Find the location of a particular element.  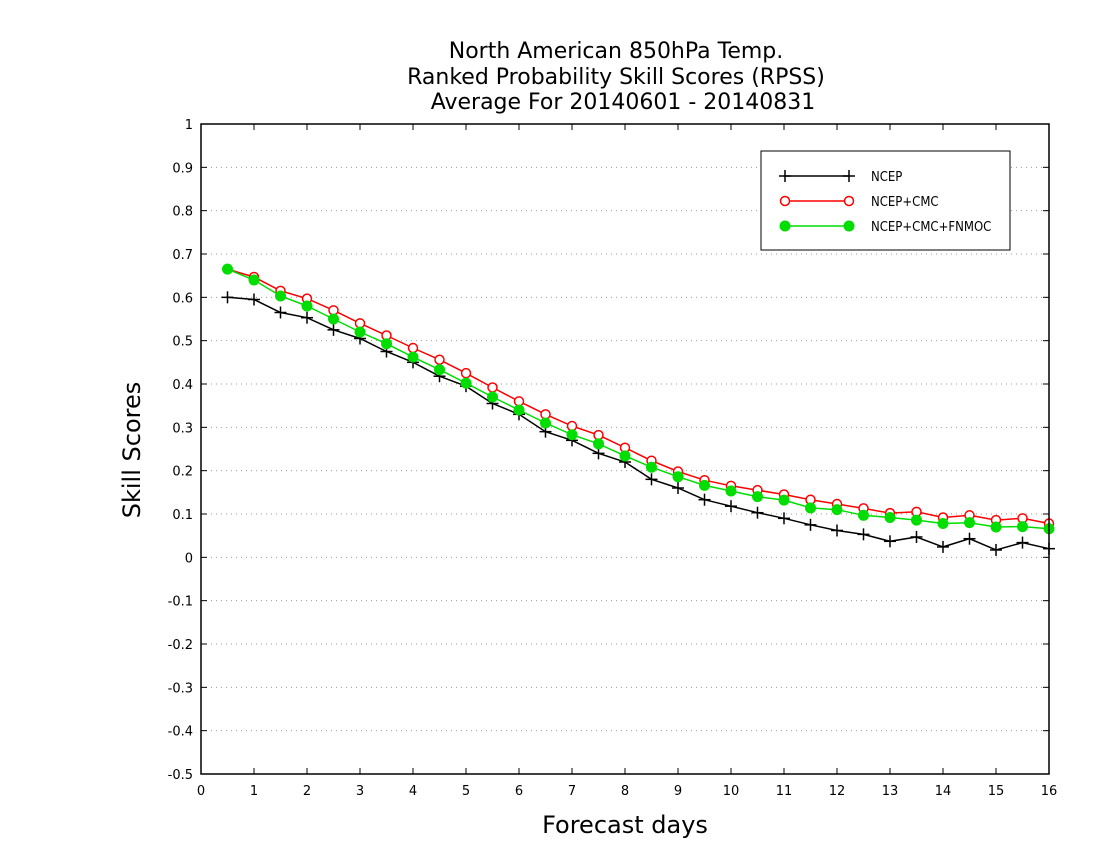

legend-marker-start is located at coordinates (785, 176).